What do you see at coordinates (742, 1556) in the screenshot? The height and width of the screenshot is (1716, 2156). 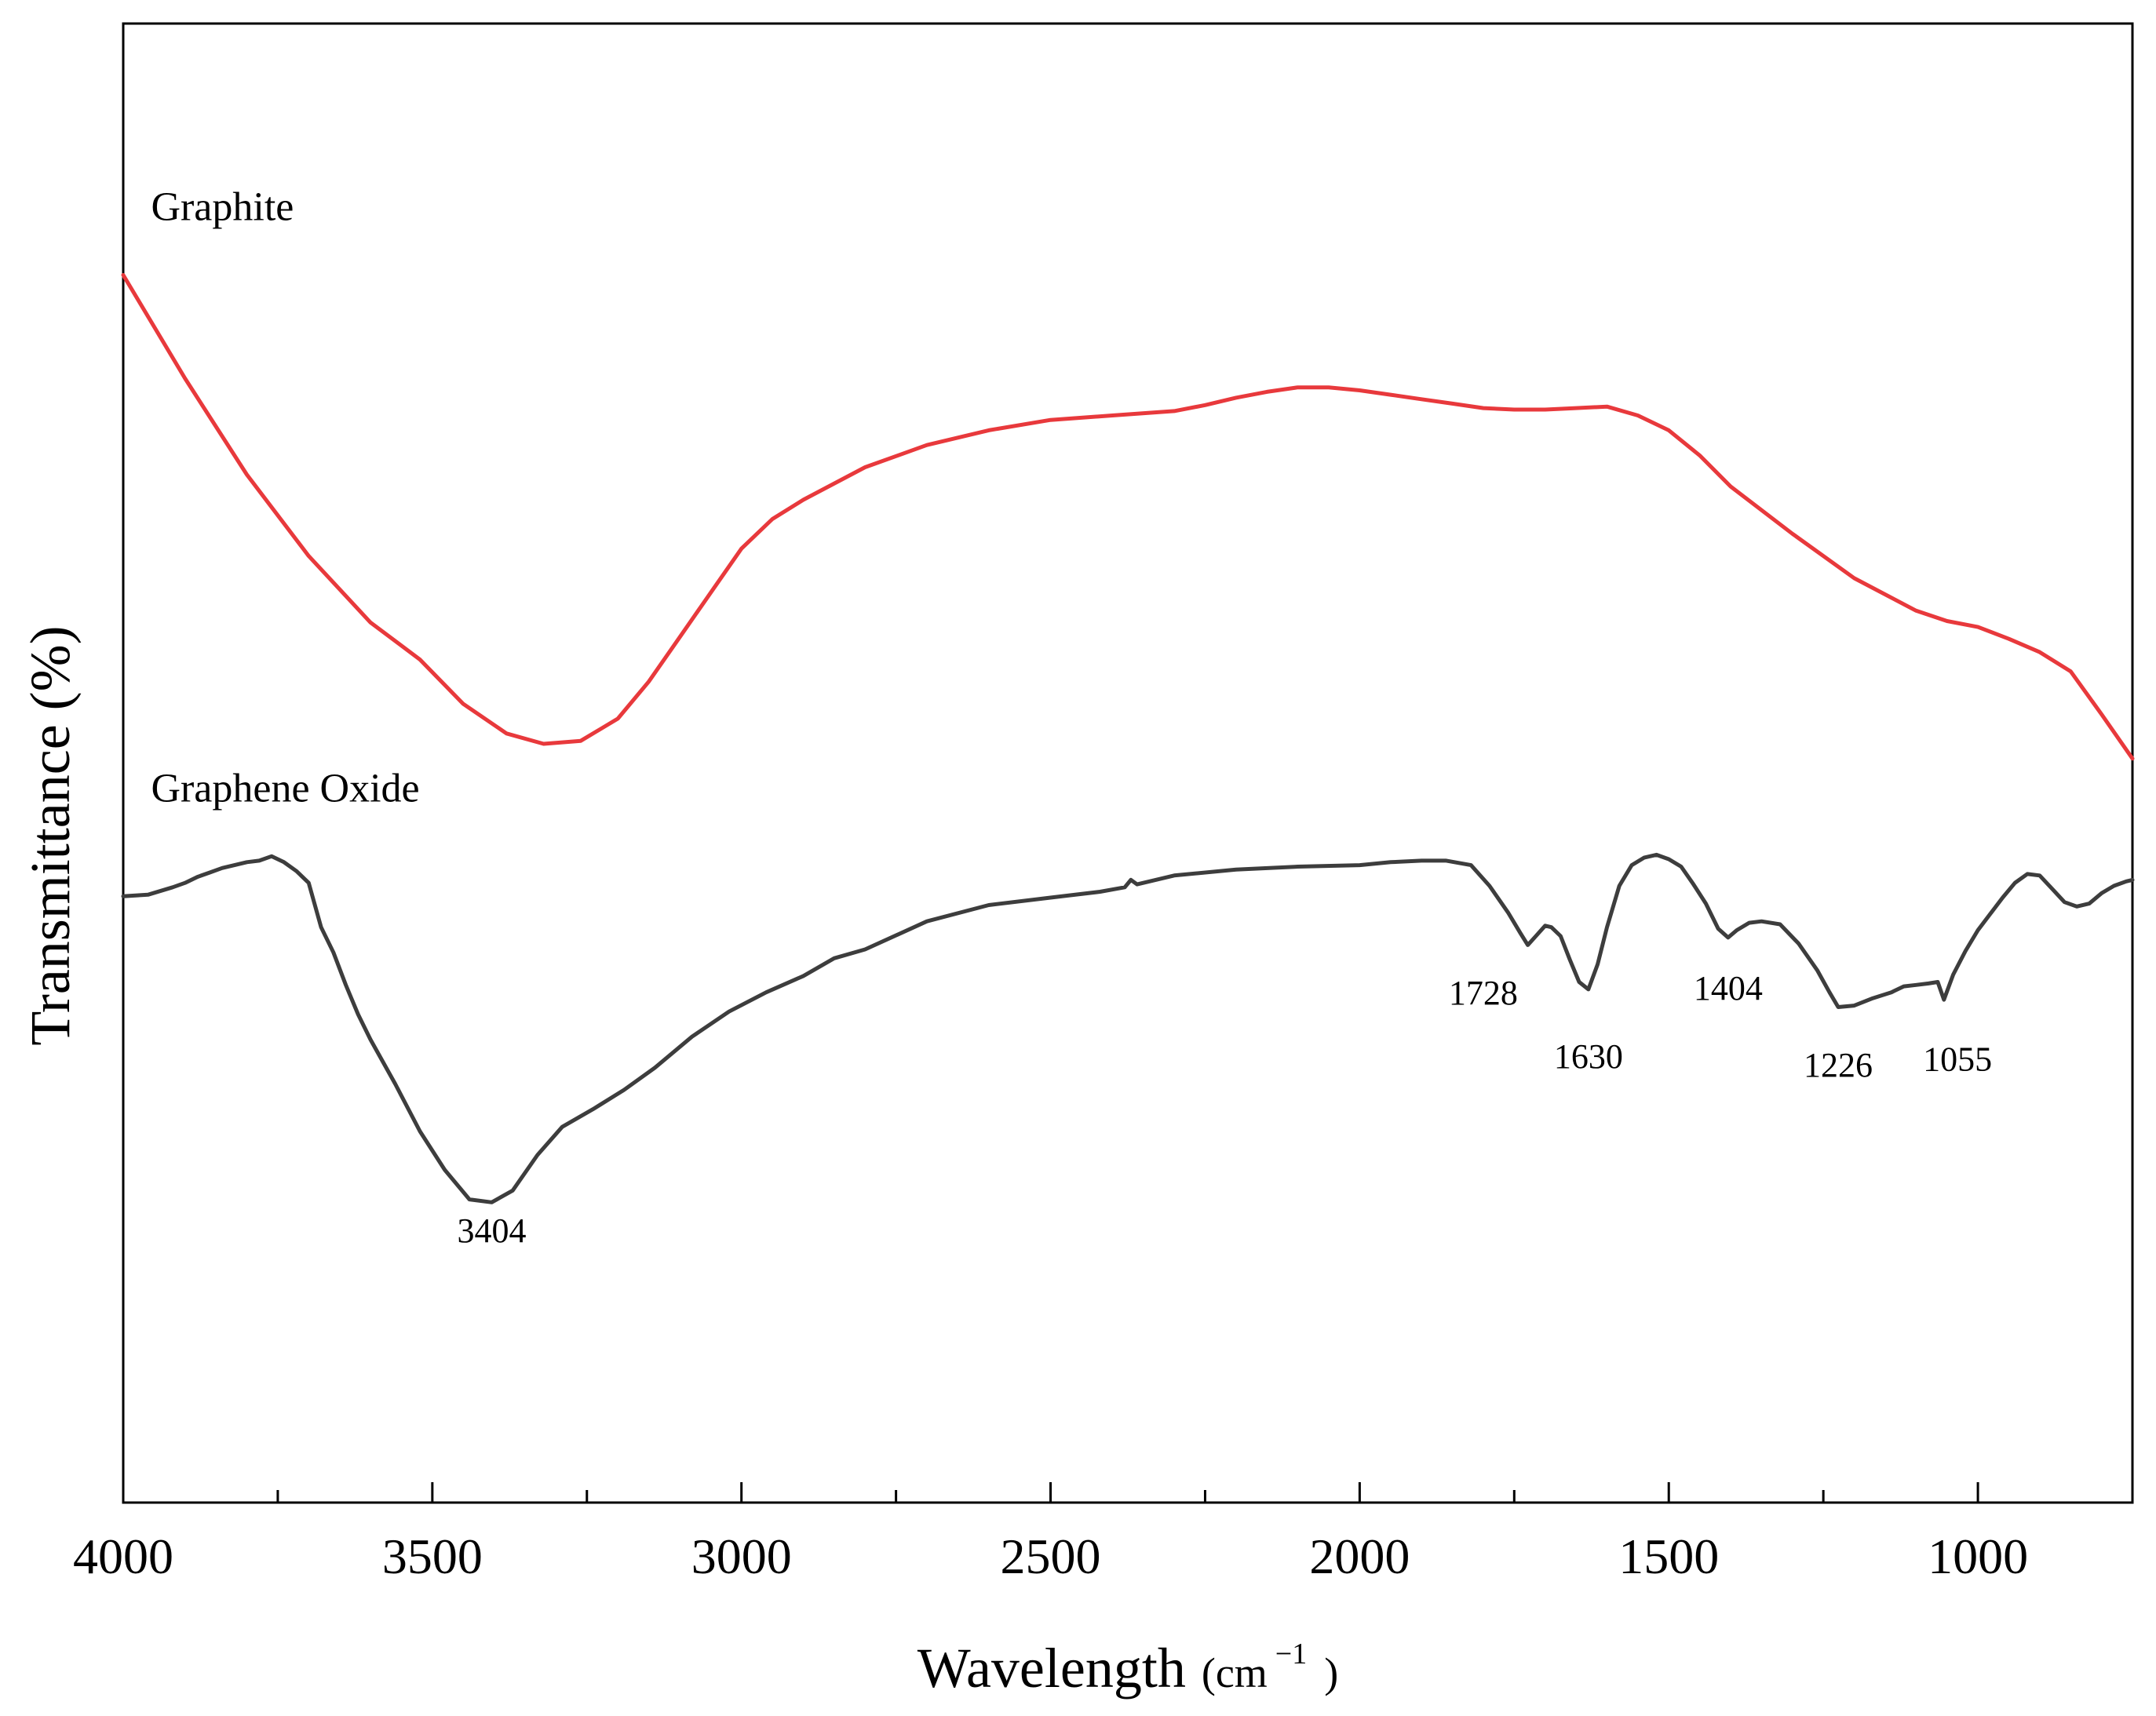 I see `x-tick-label: 3000` at bounding box center [742, 1556].